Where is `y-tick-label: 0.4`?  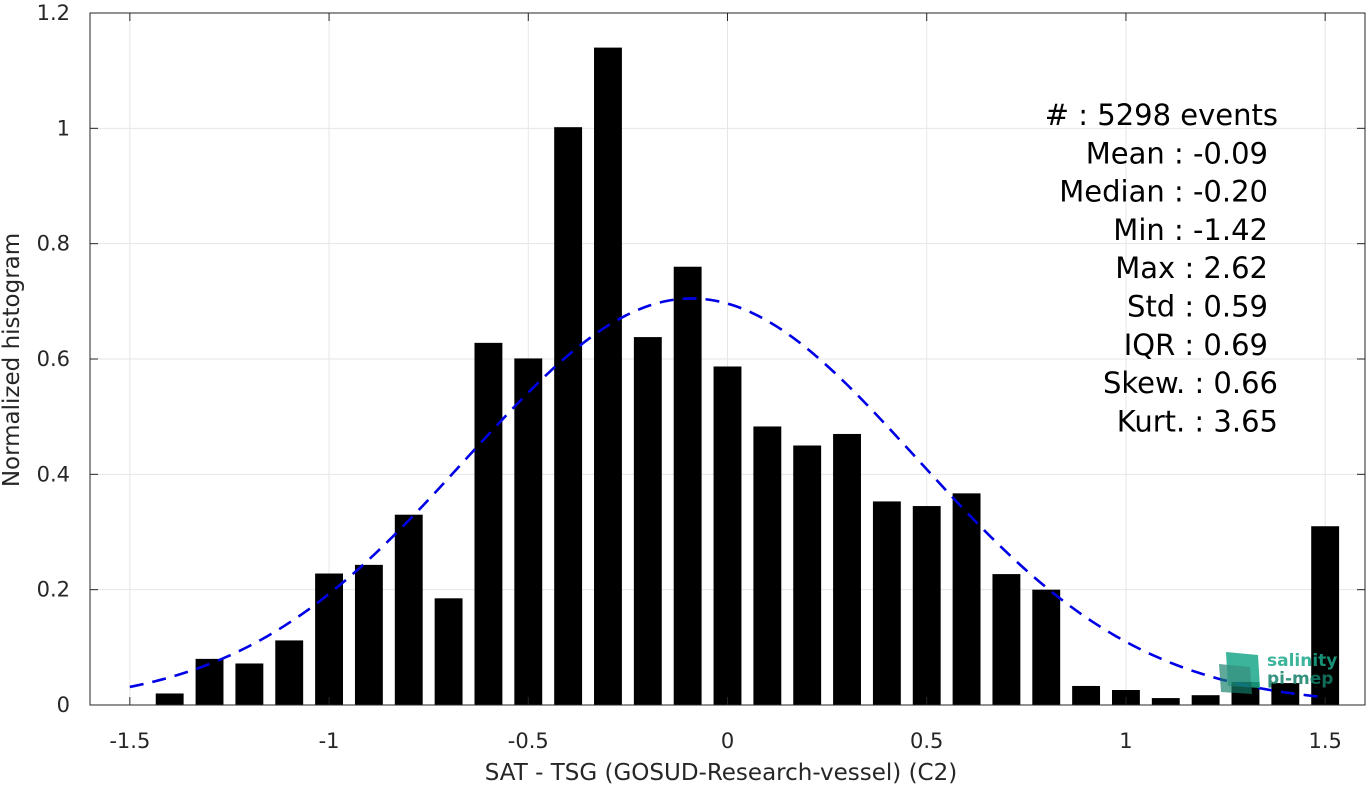
y-tick-label: 0.4 is located at coordinates (53, 474).